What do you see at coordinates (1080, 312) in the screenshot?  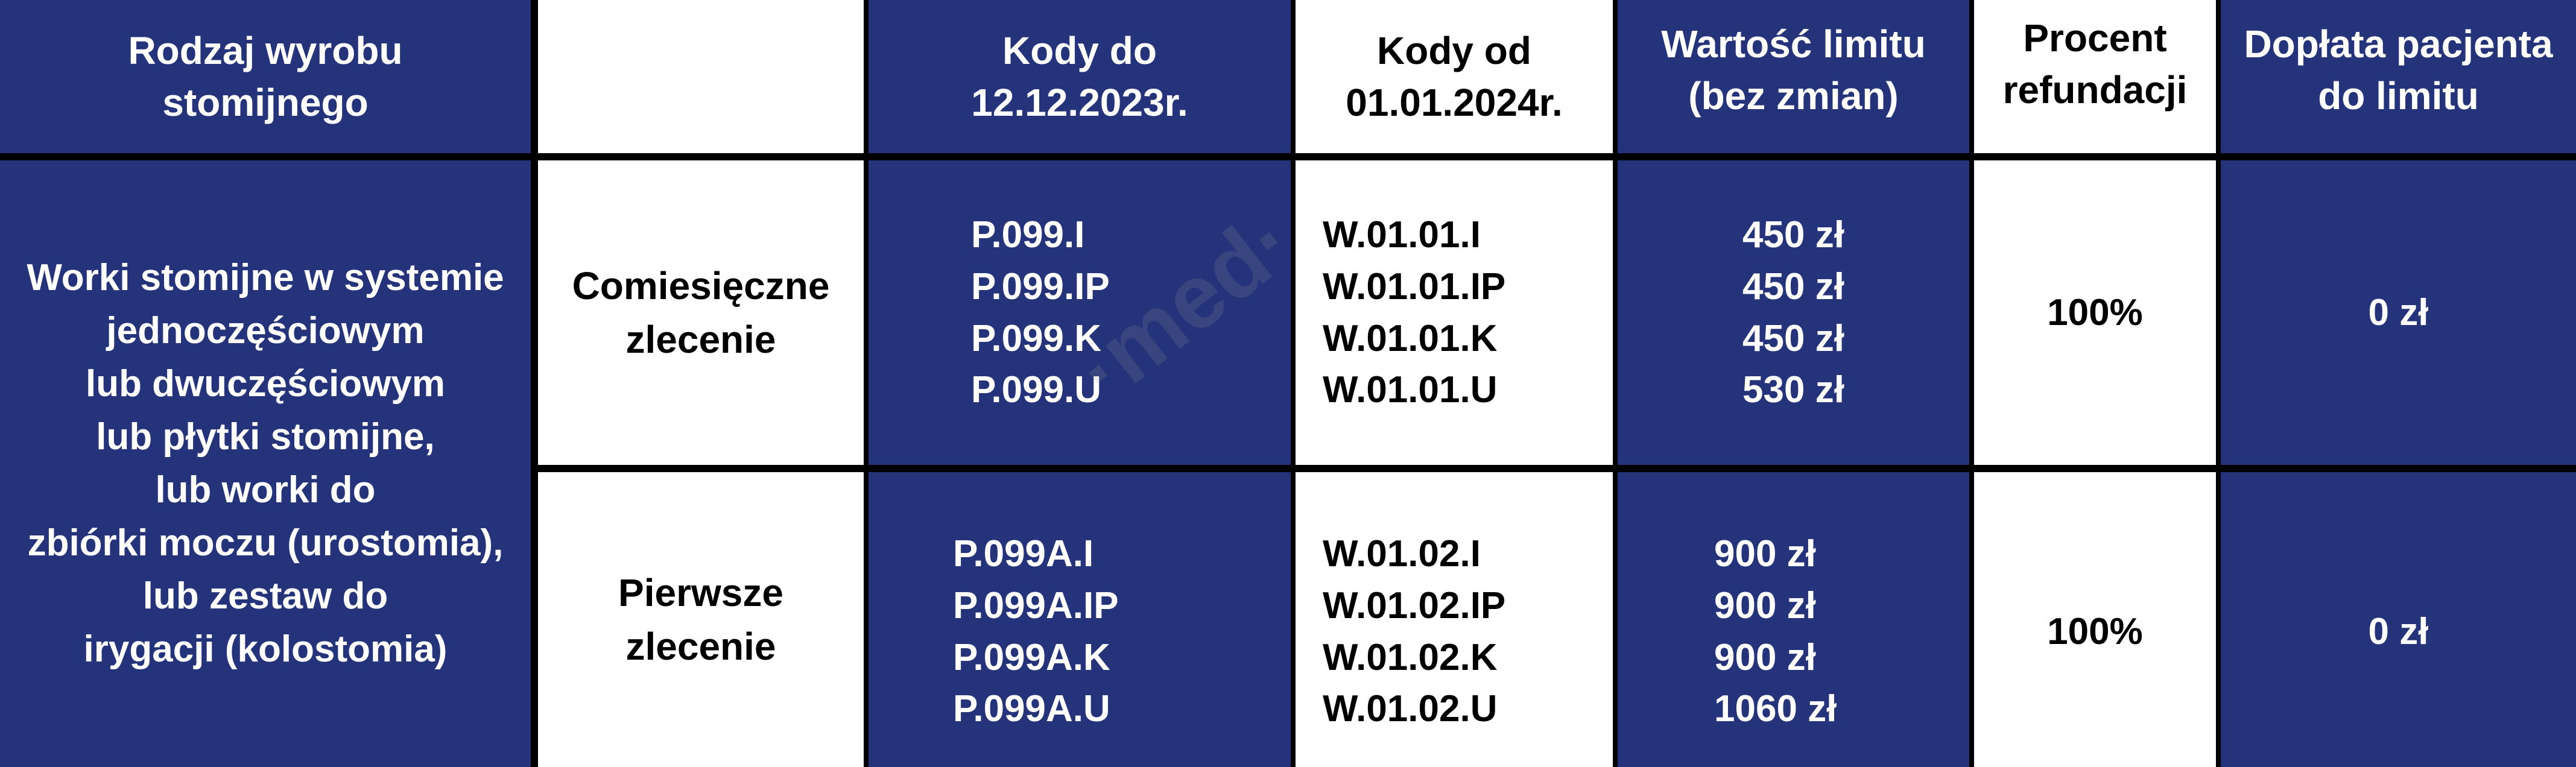 I see `row1-codes-old: P.099.I P.099.IP P.099.K P.099.U` at bounding box center [1080, 312].